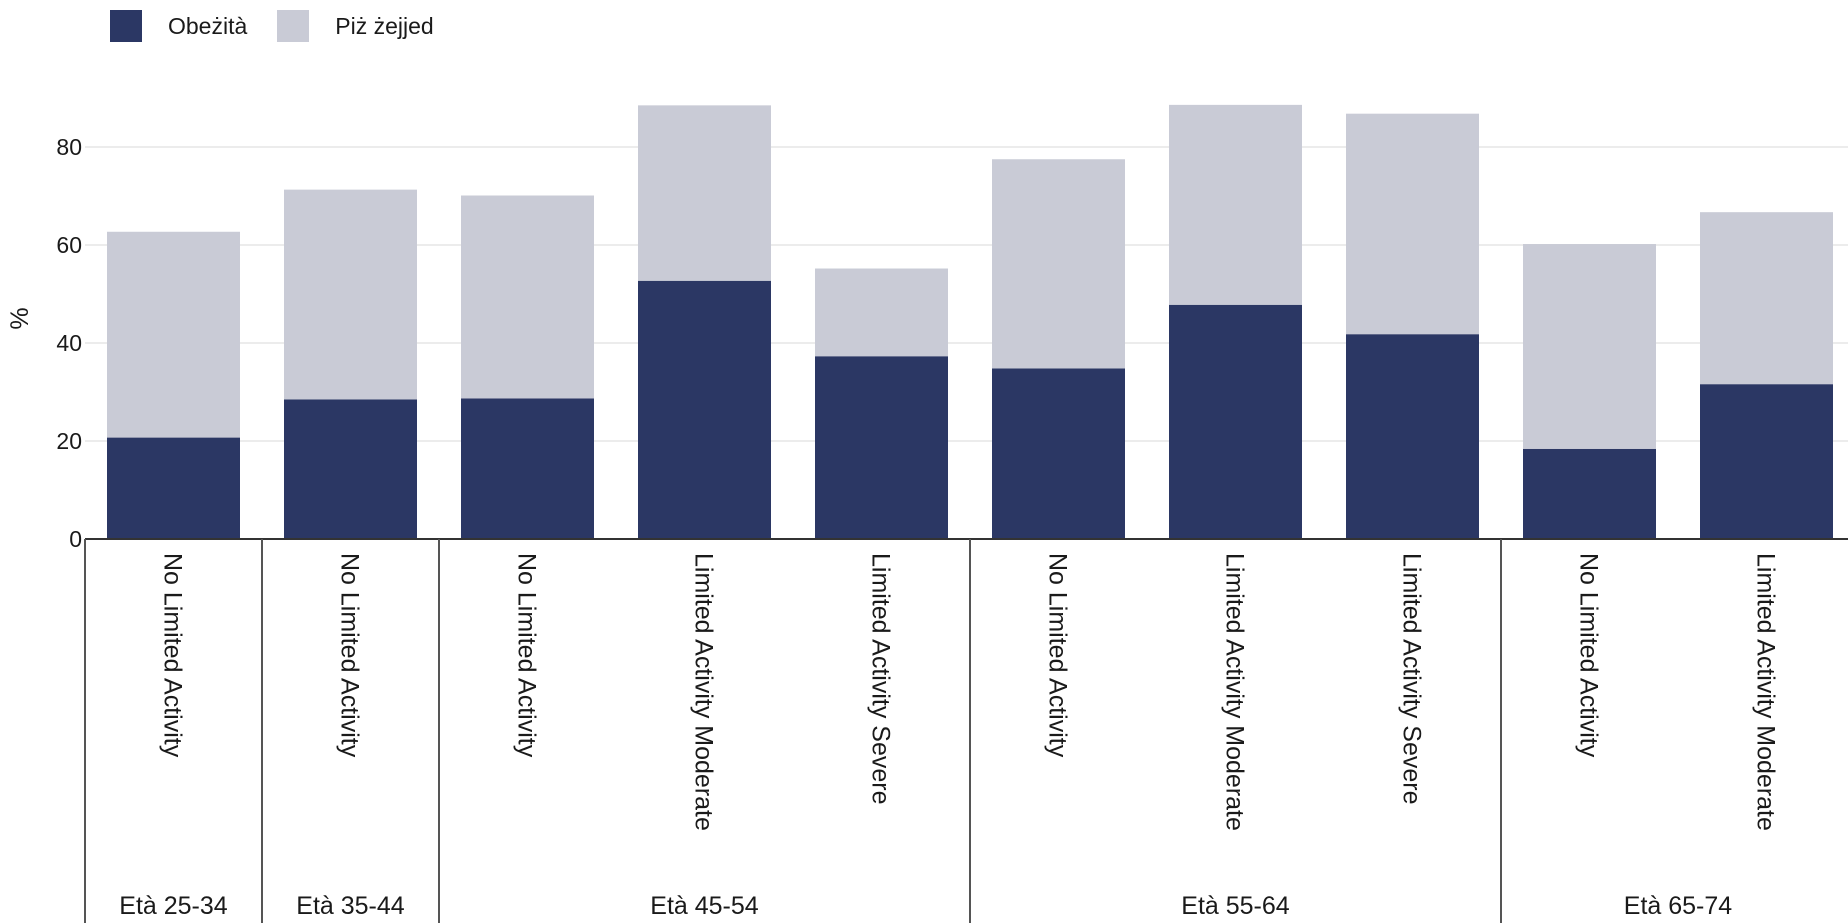 This screenshot has width=1848, height=923. Describe the element at coordinates (208, 25) in the screenshot. I see `legend-label-obesity: Obeżità` at that location.